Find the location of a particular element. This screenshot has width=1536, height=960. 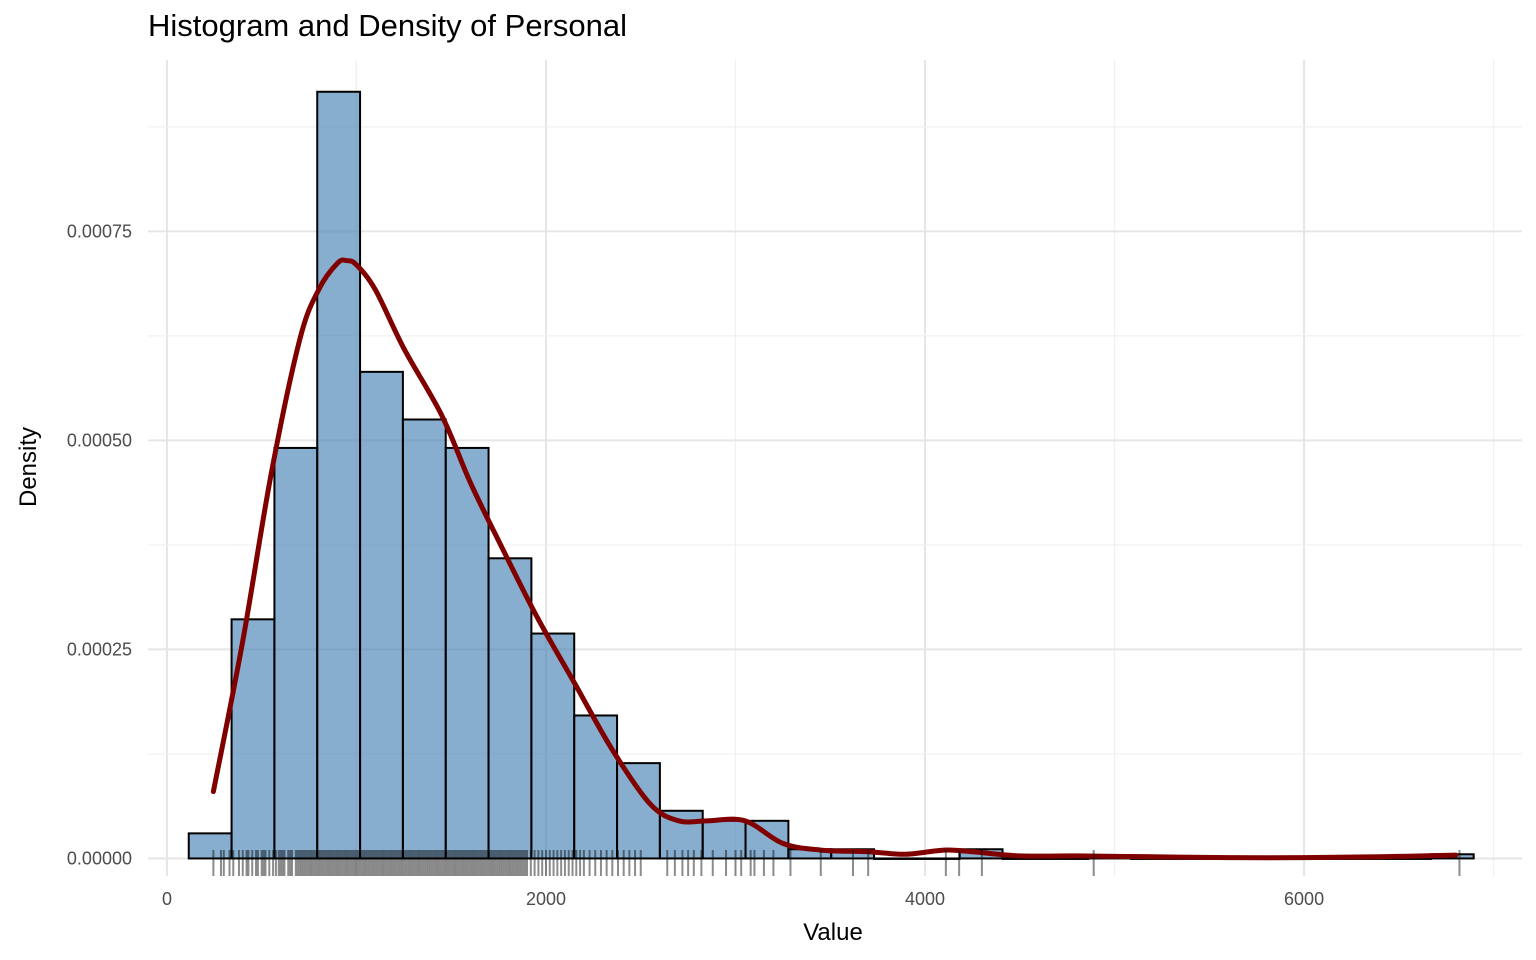

x-tick-labels: 0 2000 4000 6000 is located at coordinates (743, 899).